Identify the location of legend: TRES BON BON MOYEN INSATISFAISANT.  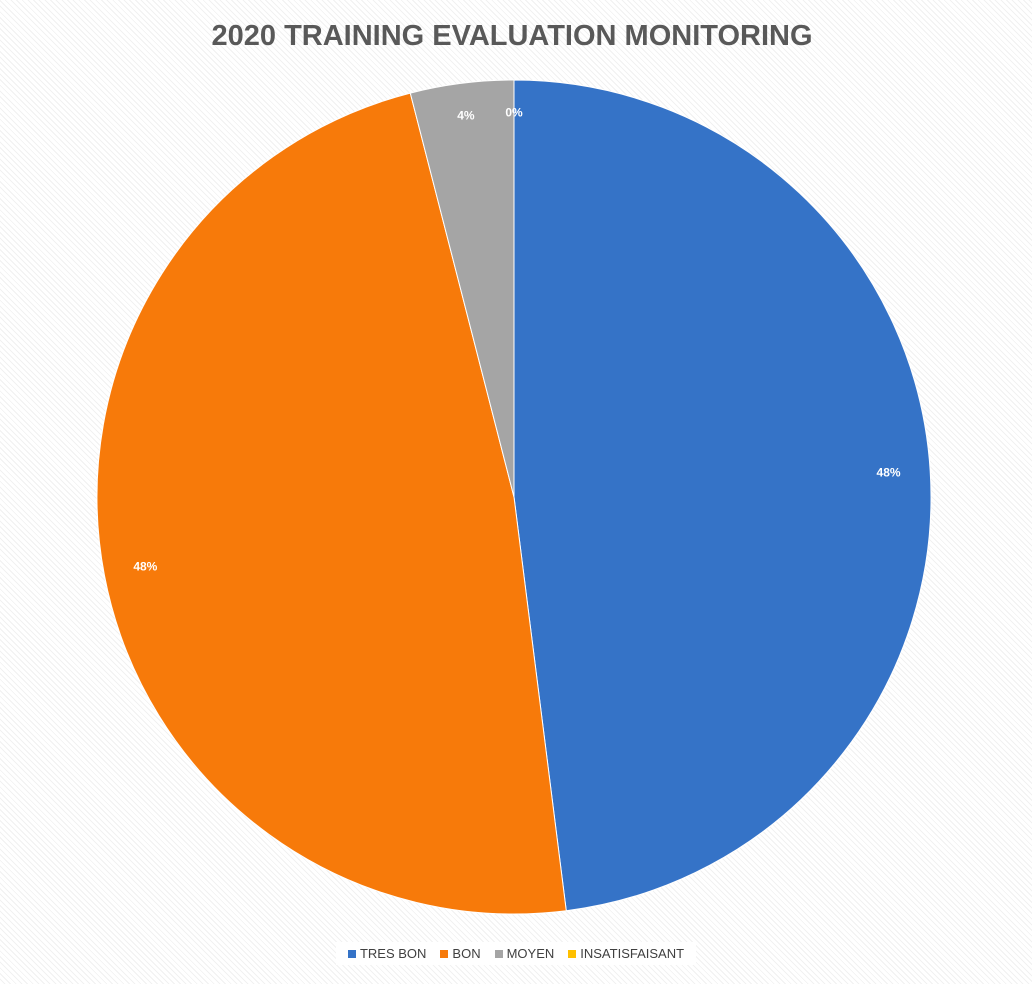
(516, 953).